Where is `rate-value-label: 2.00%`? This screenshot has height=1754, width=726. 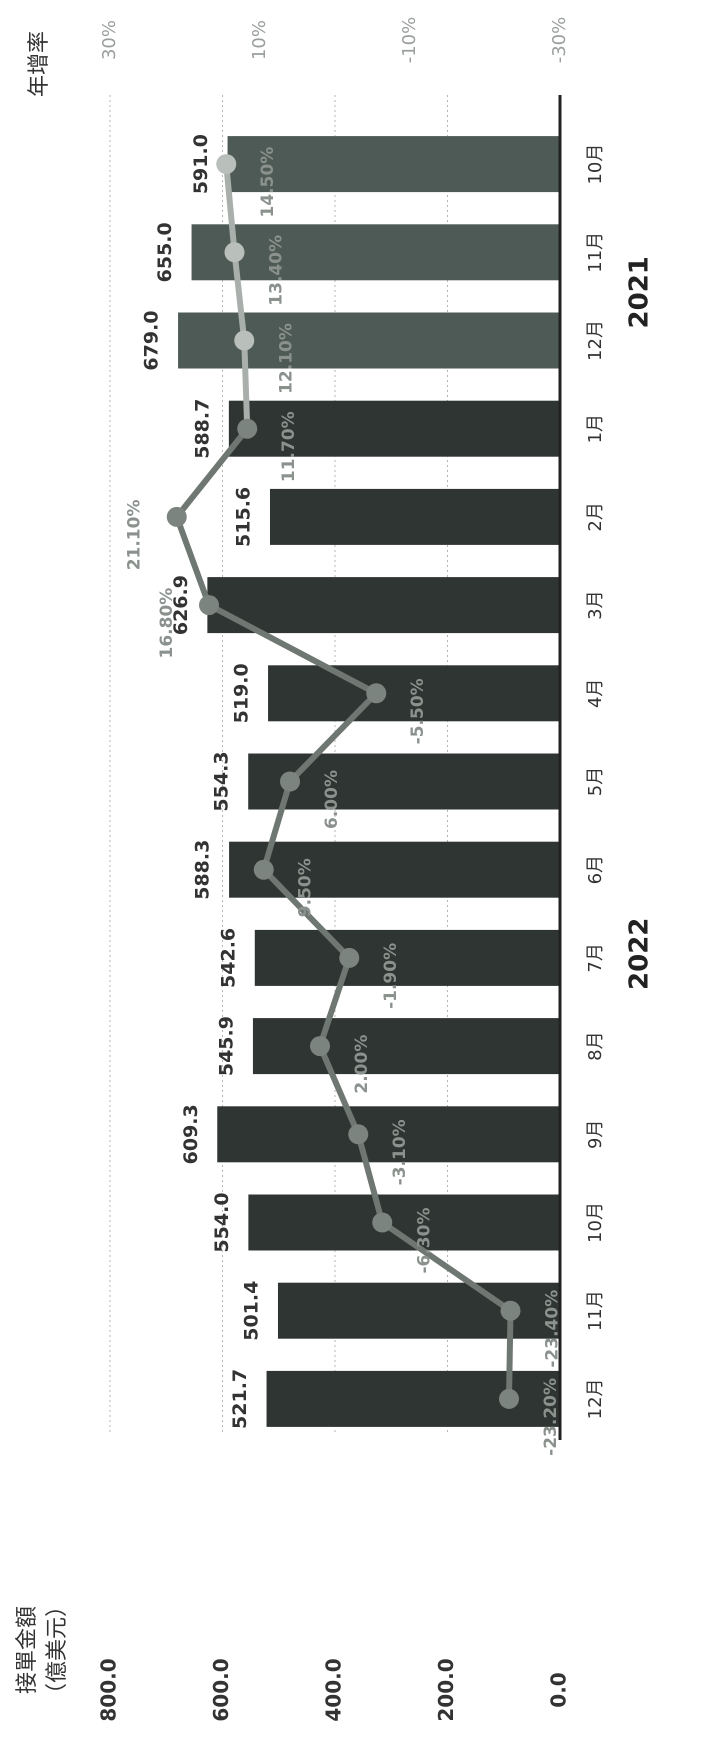
rate-value-label: 2.00% is located at coordinates (362, 1064).